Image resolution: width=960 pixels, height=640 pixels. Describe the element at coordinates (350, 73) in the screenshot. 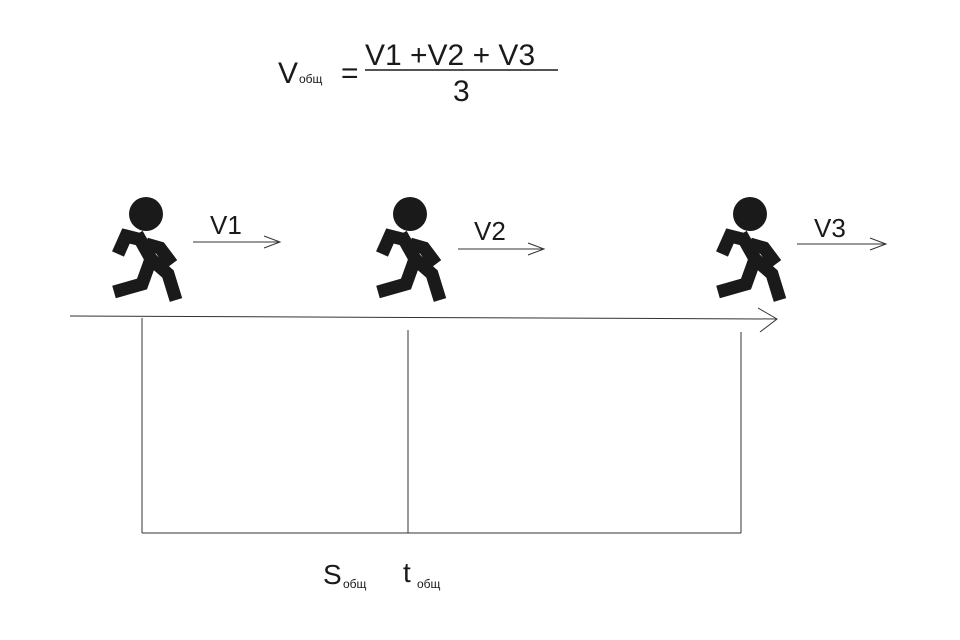

I see `formula-equals: =` at that location.